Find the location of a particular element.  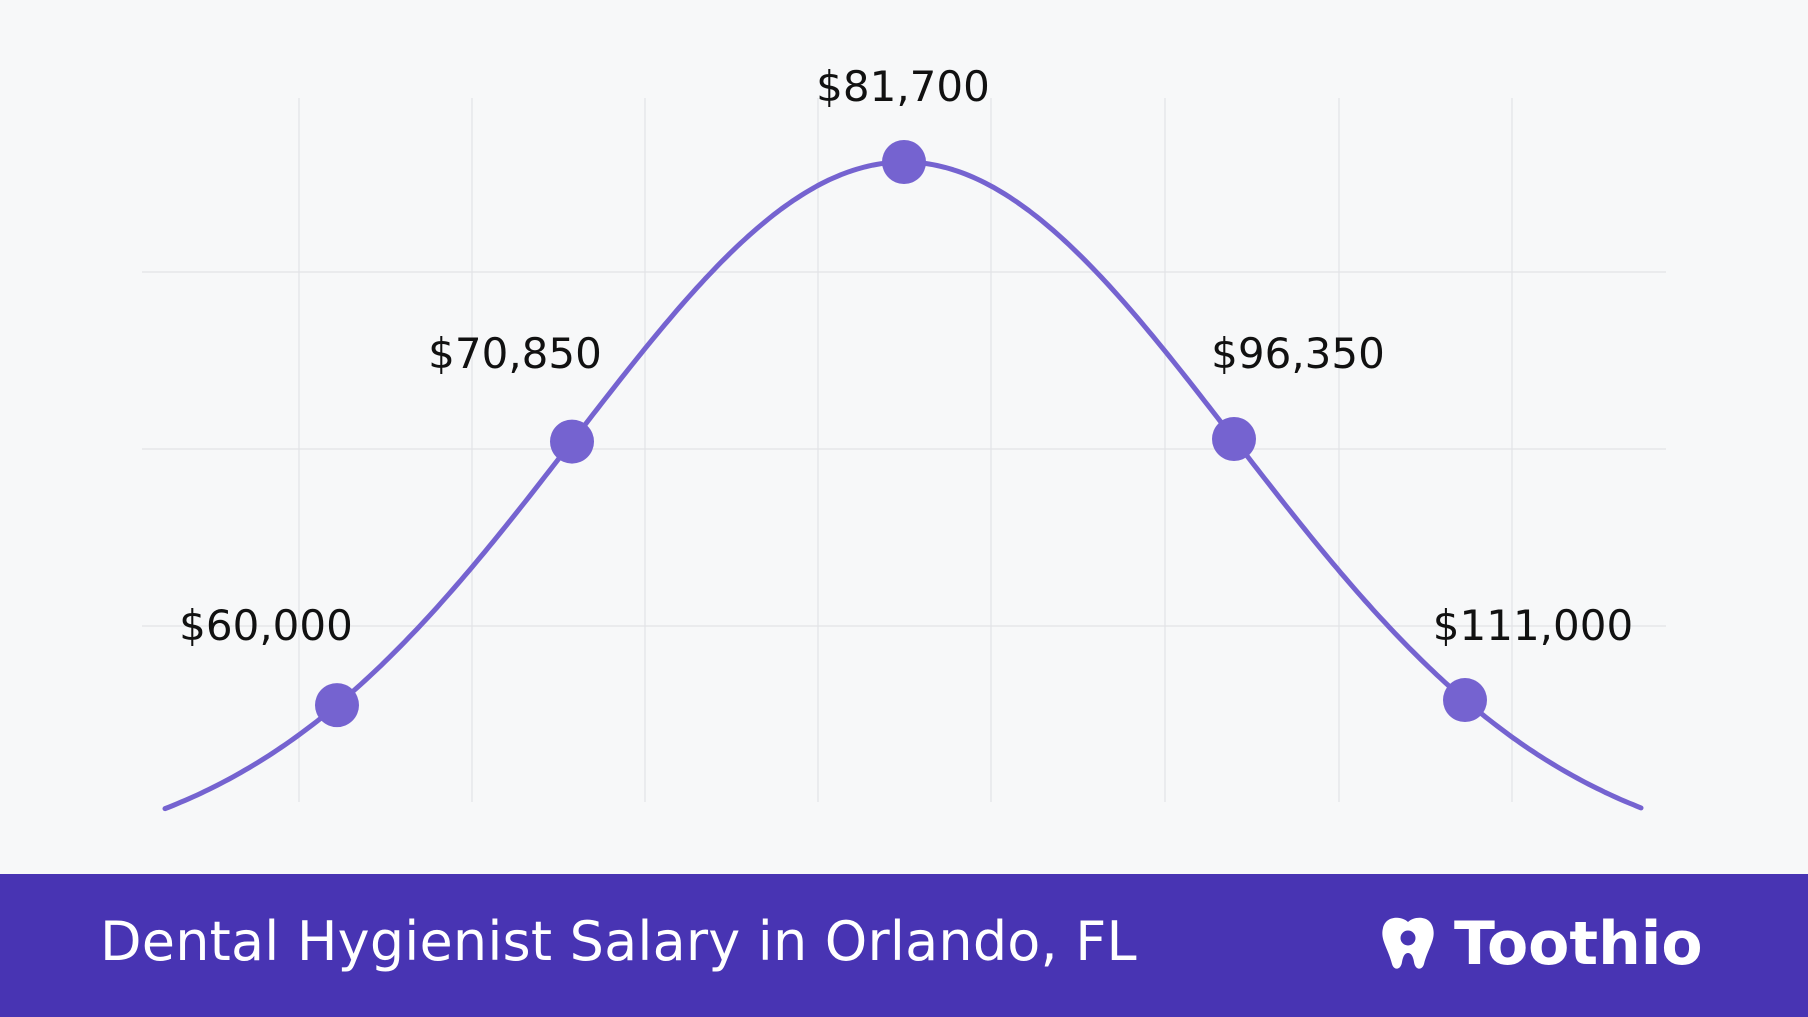

brand-logo: Toothio is located at coordinates (1540, 944).